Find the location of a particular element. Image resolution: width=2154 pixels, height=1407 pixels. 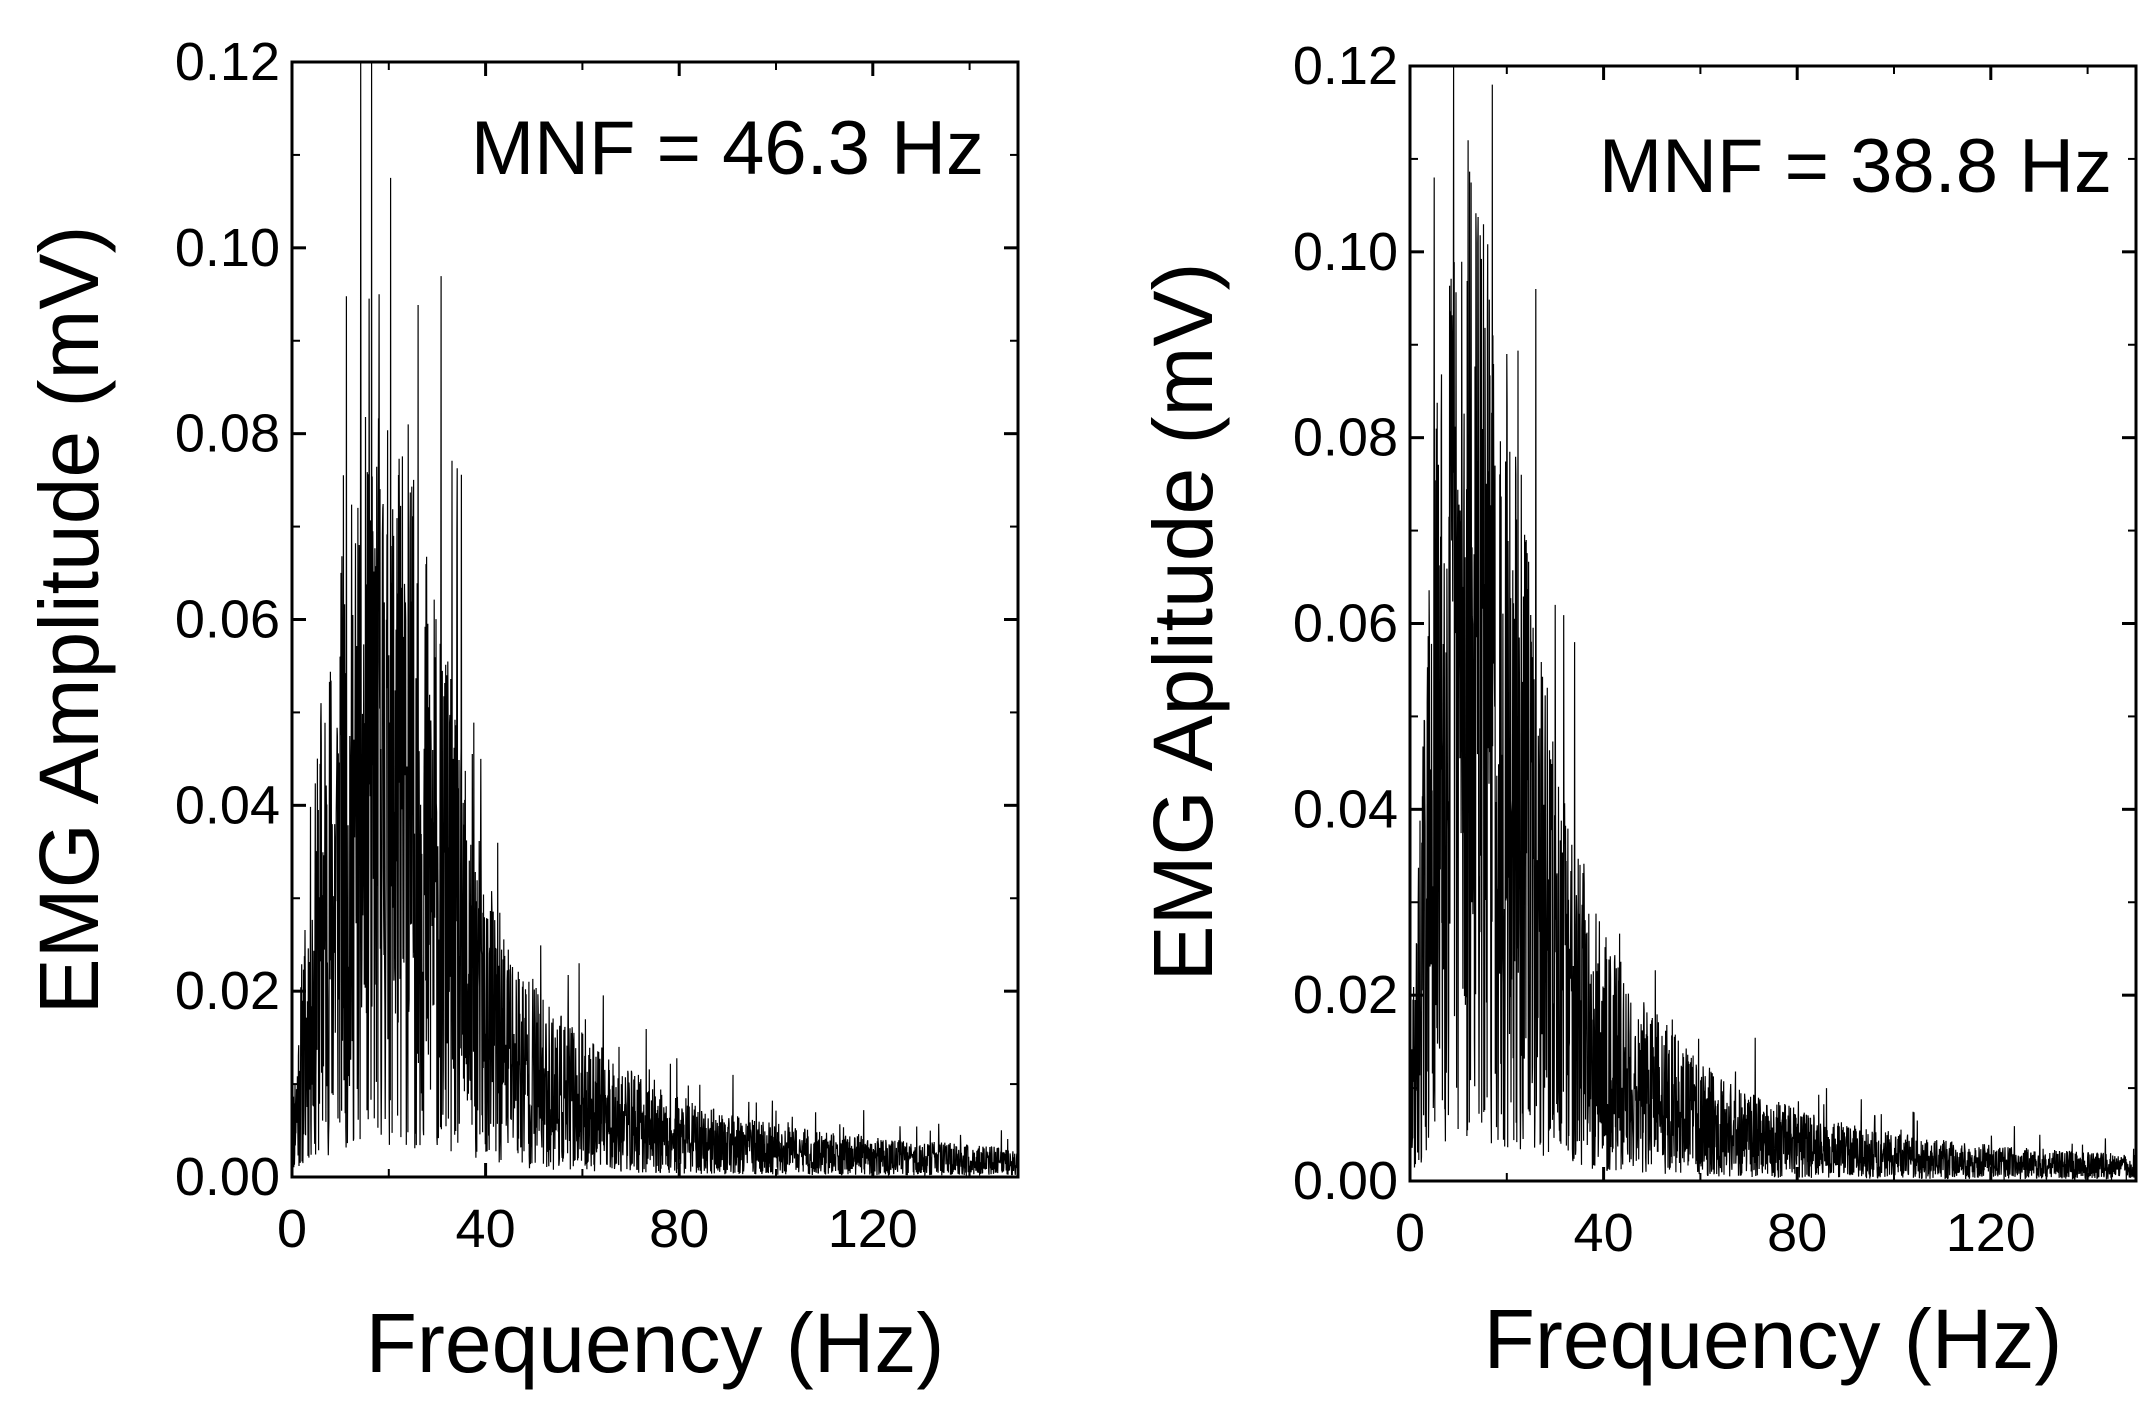

right-x-tick-label: 80 is located at coordinates (1797, 1233).